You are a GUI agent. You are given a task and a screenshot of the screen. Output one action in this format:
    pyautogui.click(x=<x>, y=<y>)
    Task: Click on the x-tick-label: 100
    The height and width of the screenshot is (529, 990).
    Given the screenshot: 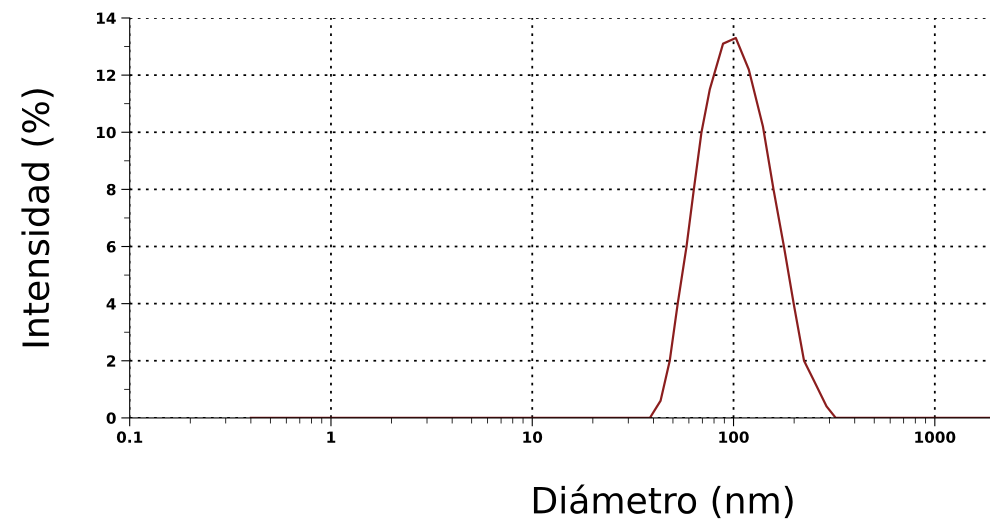 What is the action you would take?
    pyautogui.click(x=734, y=437)
    